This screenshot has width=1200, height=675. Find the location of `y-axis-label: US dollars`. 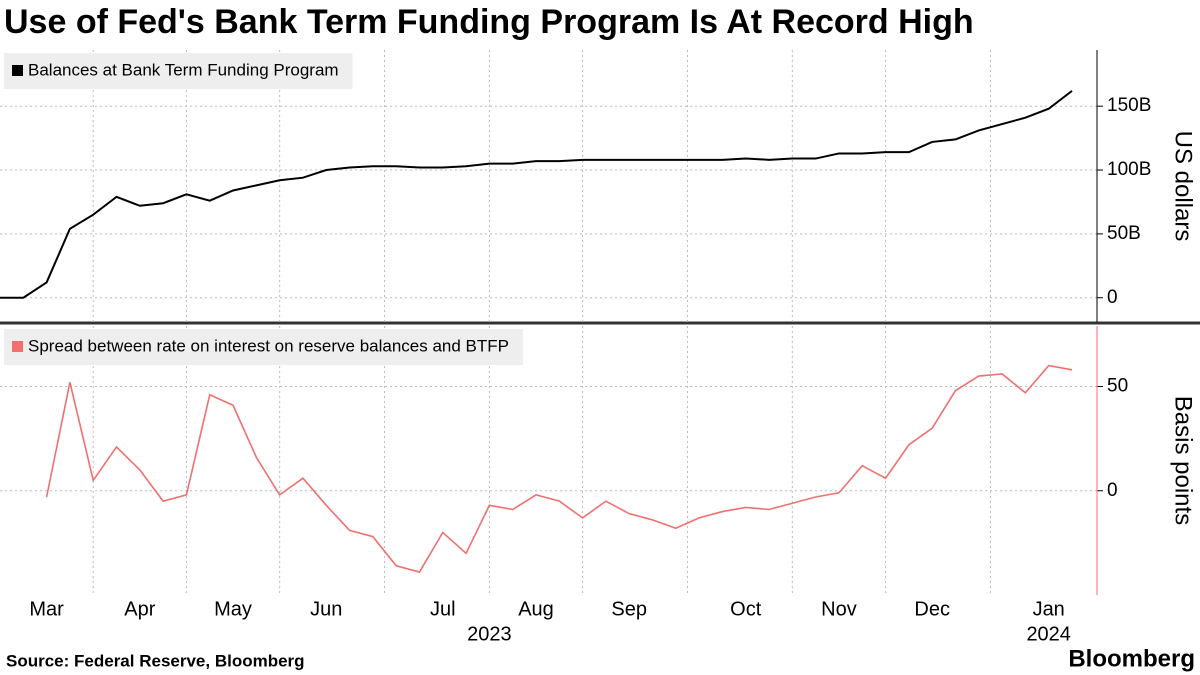

y-axis-label: US dollars is located at coordinates (1183, 186).